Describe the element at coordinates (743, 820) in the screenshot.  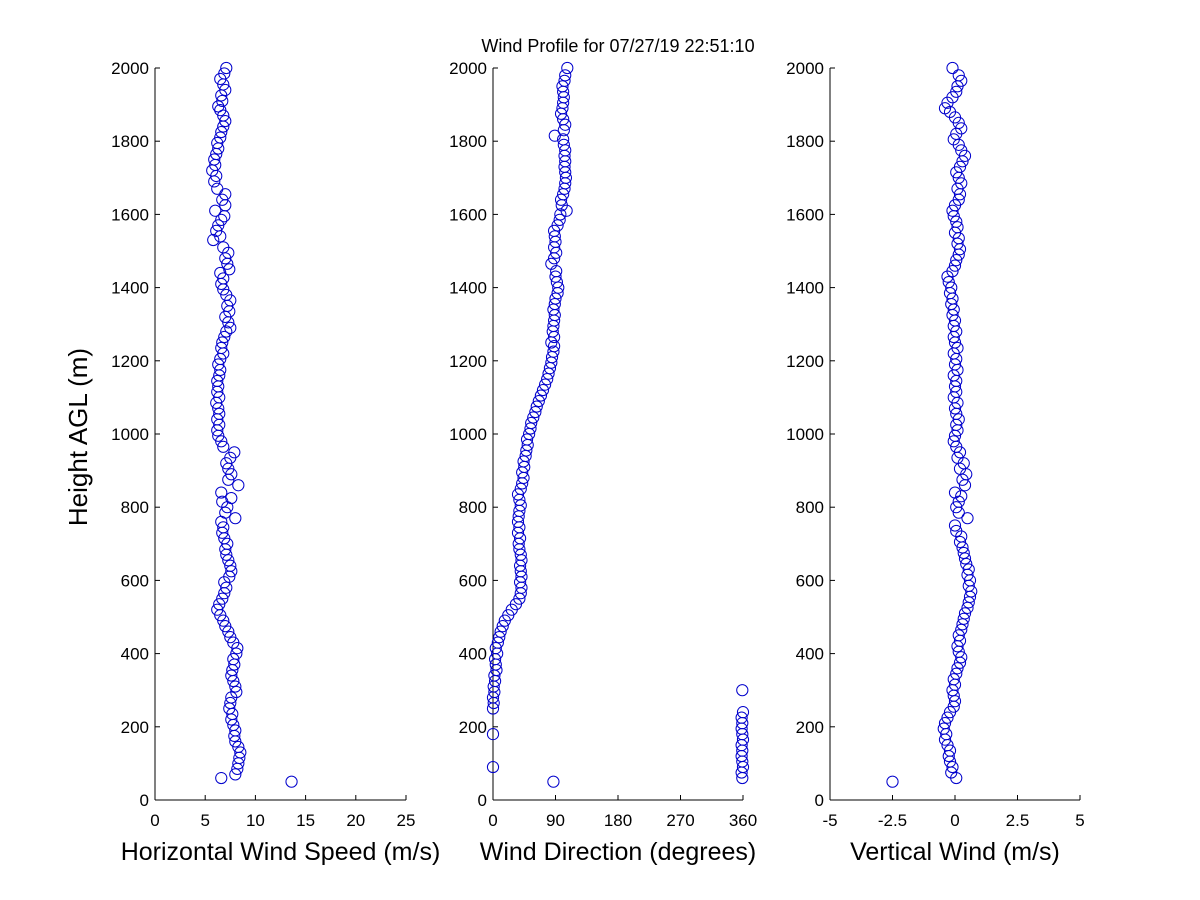
I see `x-tick-label: 360` at that location.